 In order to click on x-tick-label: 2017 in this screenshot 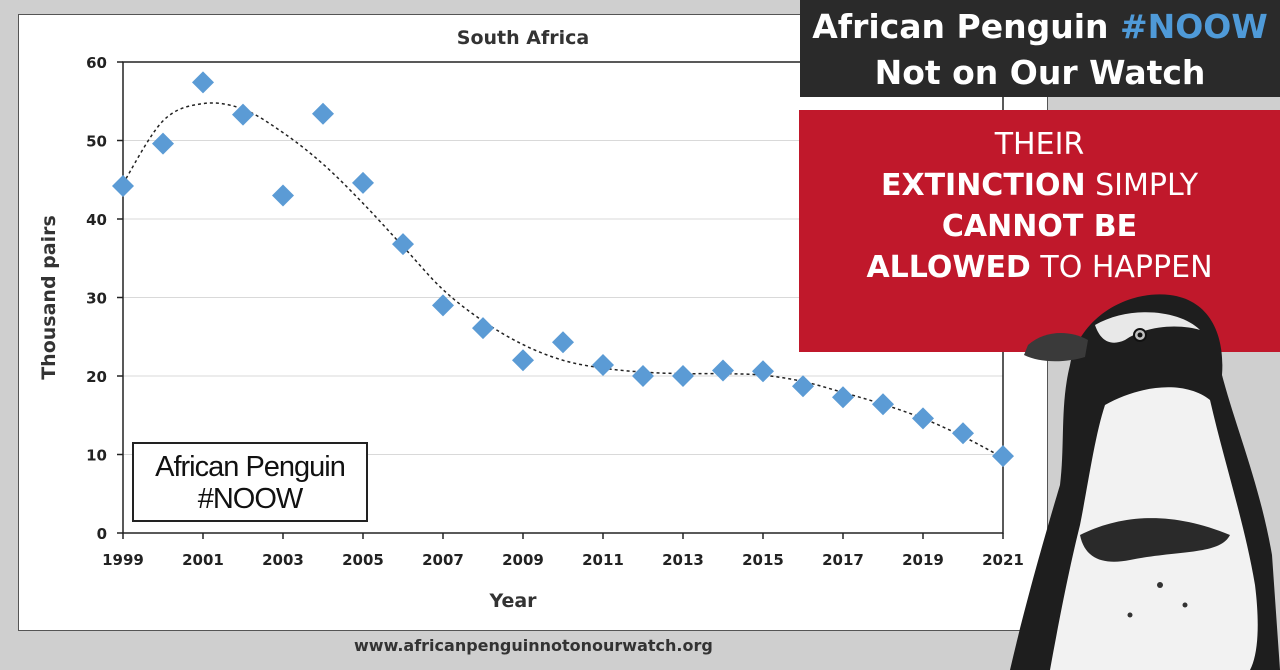, I will do `click(843, 560)`.